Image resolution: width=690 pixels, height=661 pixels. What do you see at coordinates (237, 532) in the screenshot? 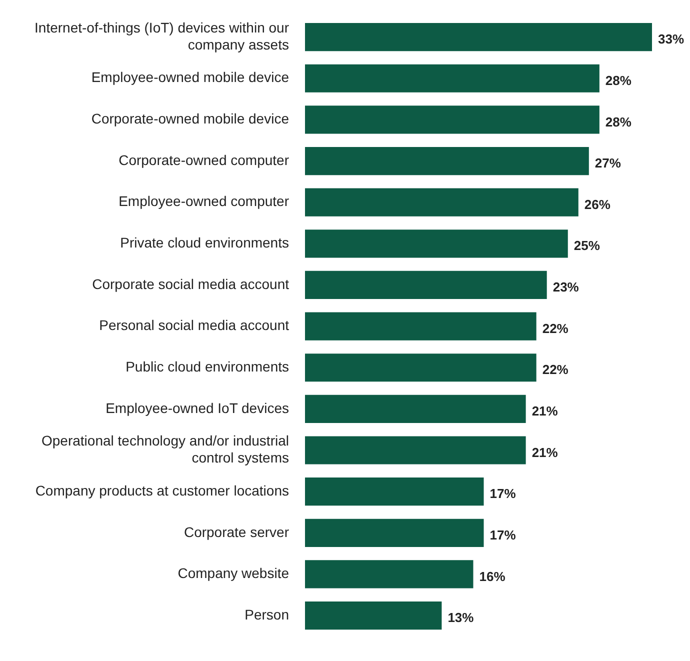
I see `y-tick-label: Corporate server` at bounding box center [237, 532].